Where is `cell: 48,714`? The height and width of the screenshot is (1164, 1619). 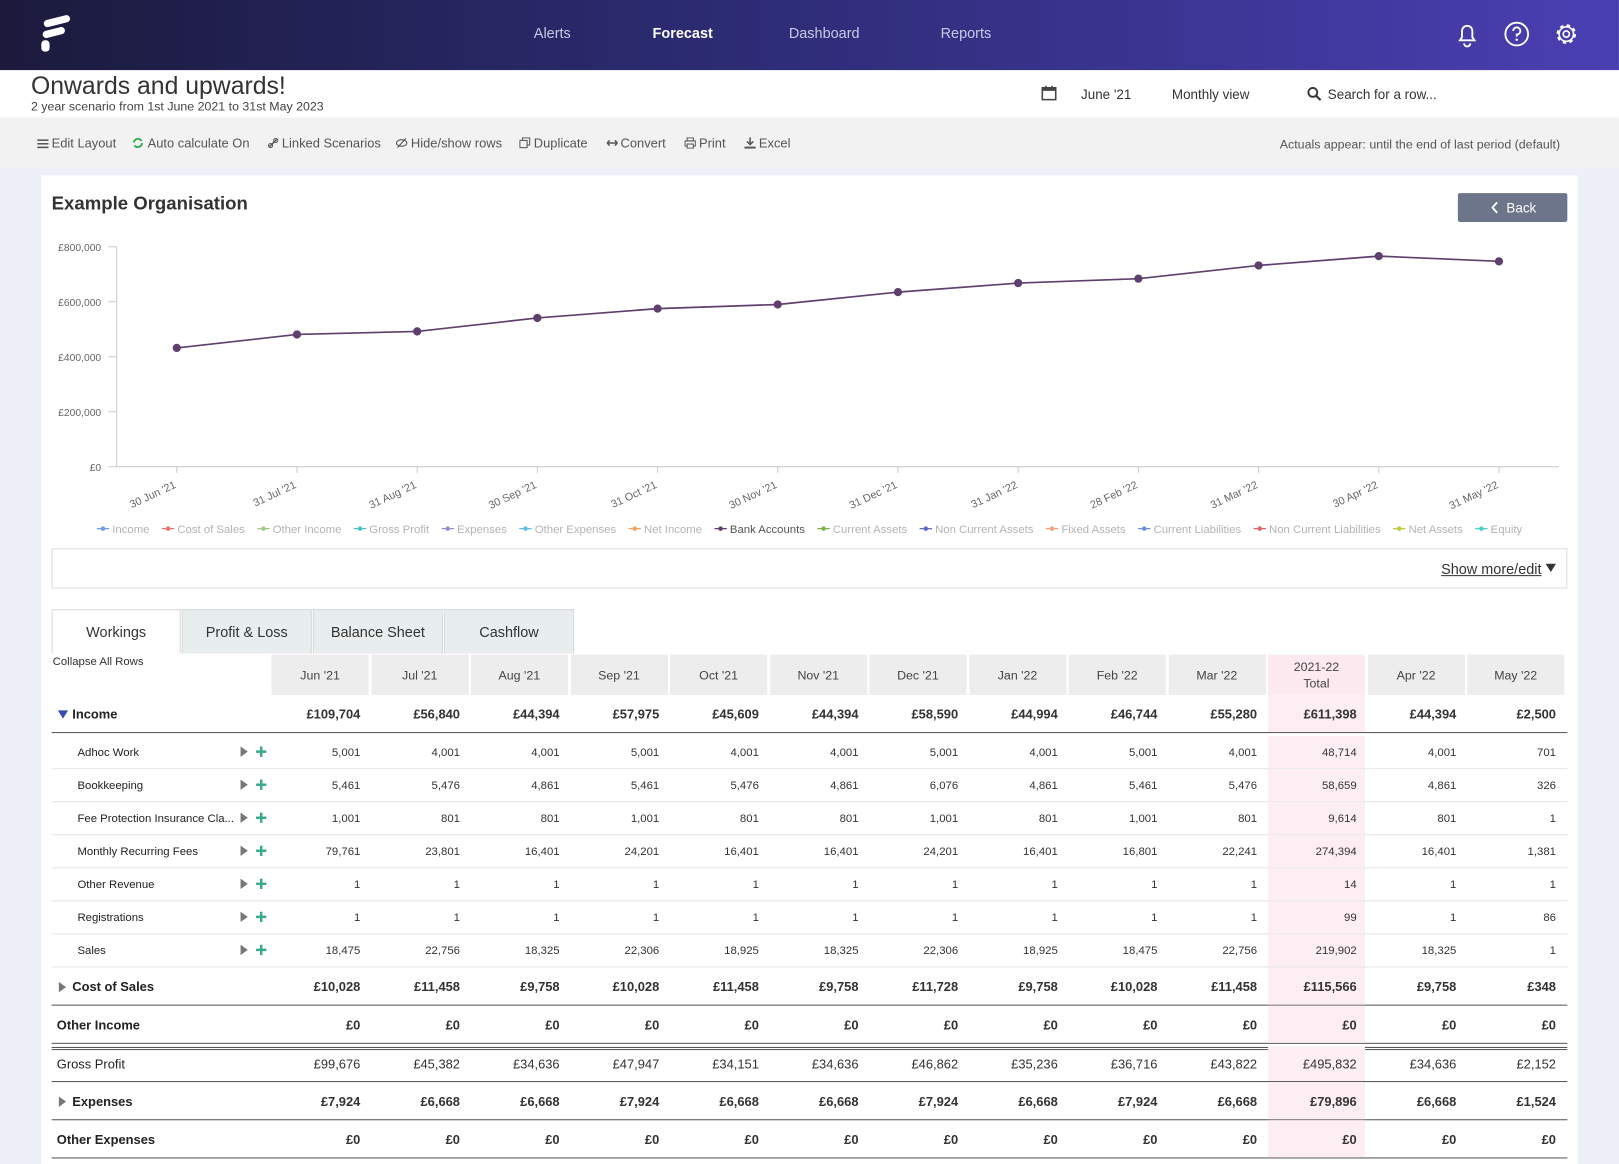
cell: 48,714 is located at coordinates (1339, 752).